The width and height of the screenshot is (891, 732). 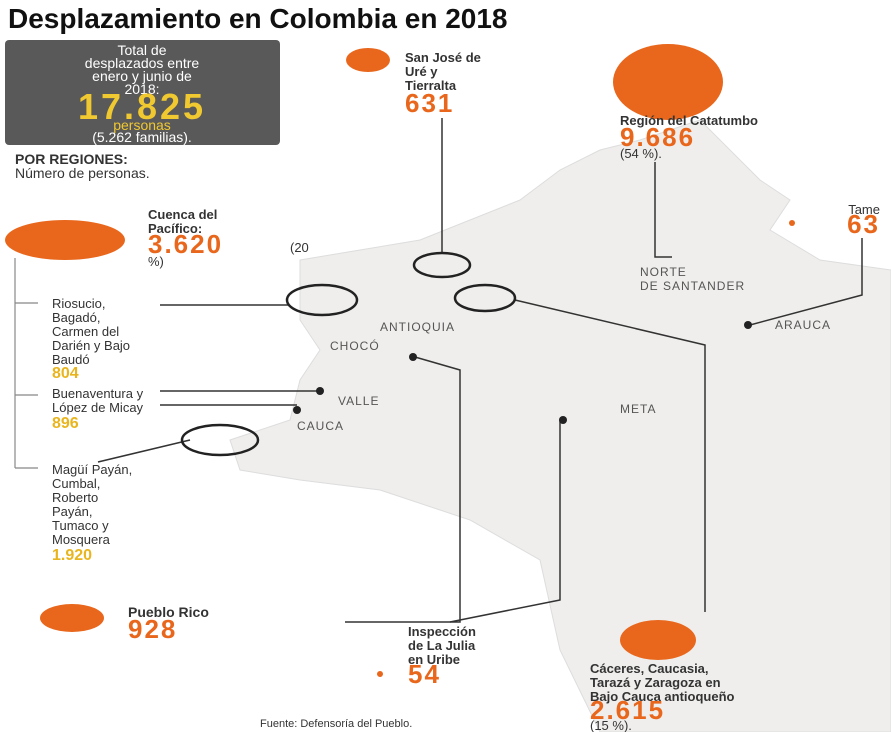 What do you see at coordinates (663, 272) in the screenshot?
I see `map-label: NORTE` at bounding box center [663, 272].